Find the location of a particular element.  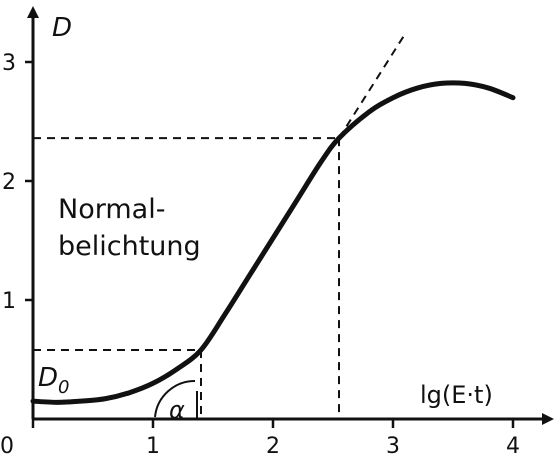

x-tick-label: 3 is located at coordinates (393, 446).